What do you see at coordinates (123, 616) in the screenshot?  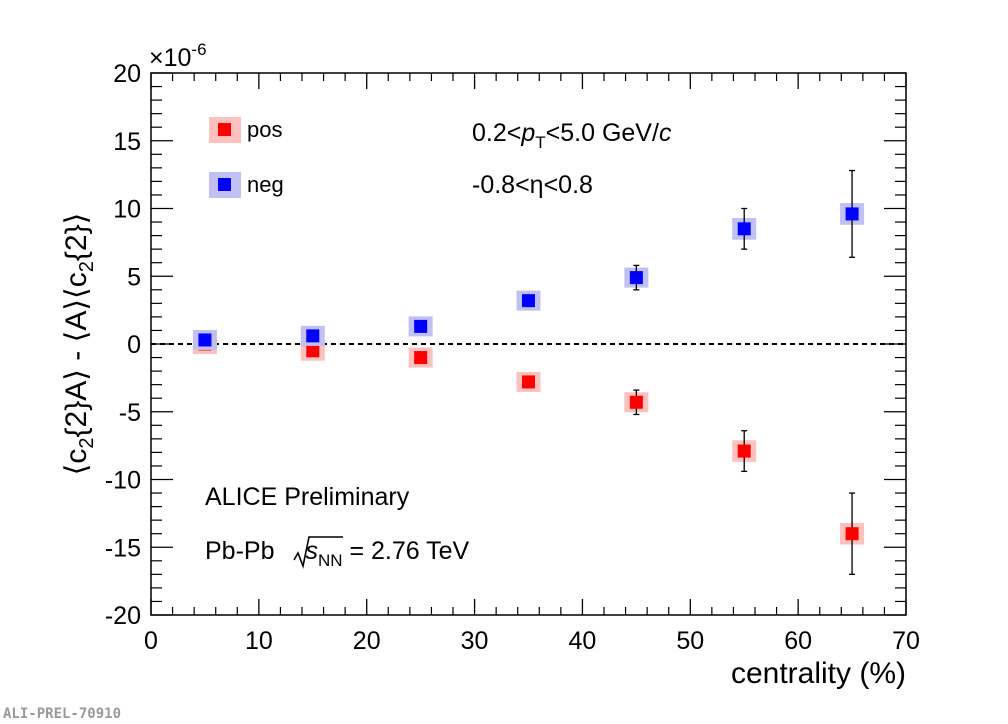 I see `y-tick-label: -20` at bounding box center [123, 616].